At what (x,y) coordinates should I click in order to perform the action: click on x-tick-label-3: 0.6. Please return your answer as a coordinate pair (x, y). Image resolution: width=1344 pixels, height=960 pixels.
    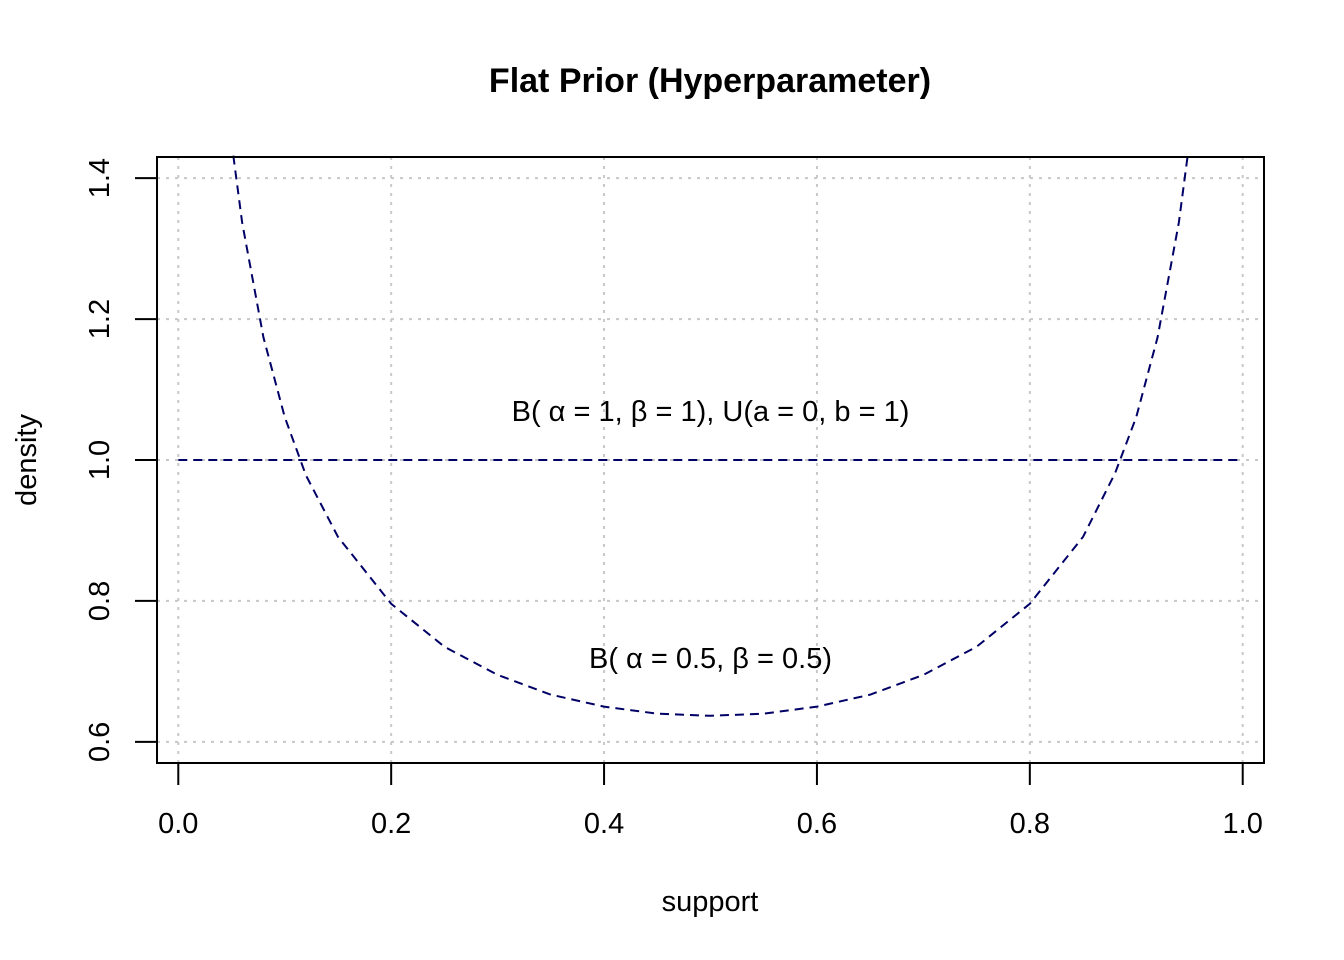
    Looking at the image, I should click on (817, 824).